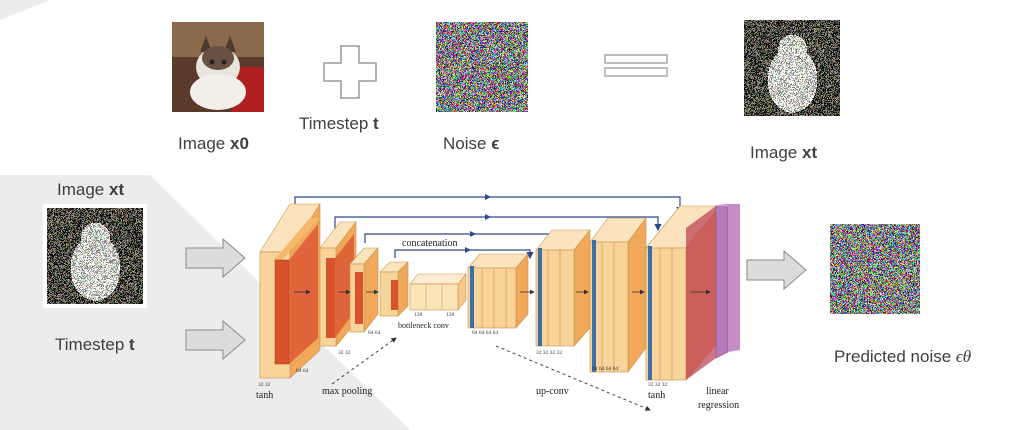  I want to click on ch-label-3232-a: 32 32, so click(264, 385).